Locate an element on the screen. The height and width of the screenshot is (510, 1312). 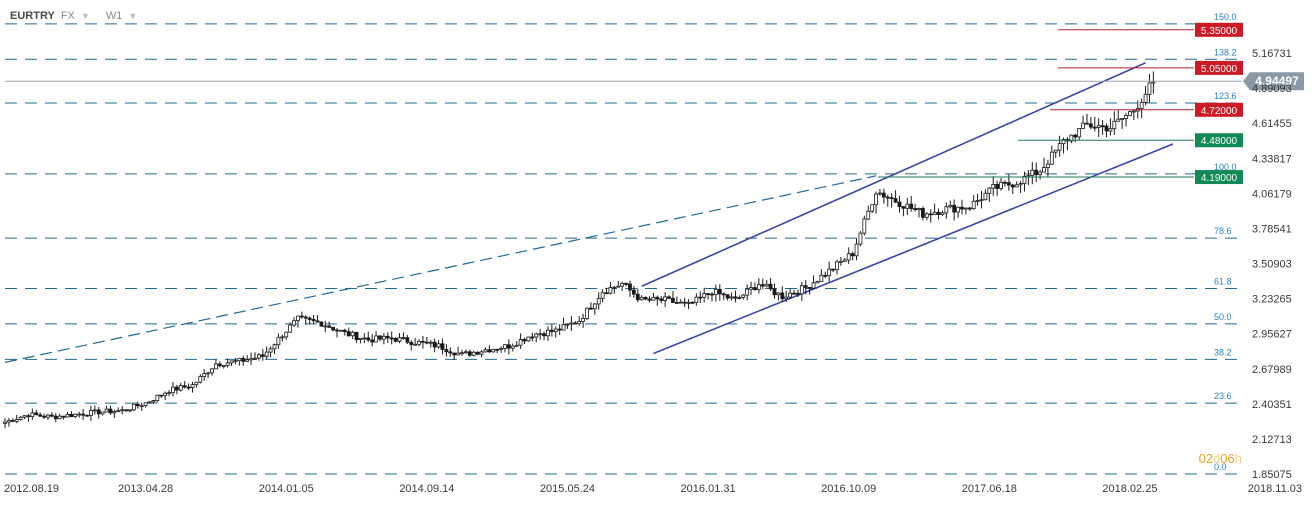
symbol-label: EURTRY is located at coordinates (32, 16).